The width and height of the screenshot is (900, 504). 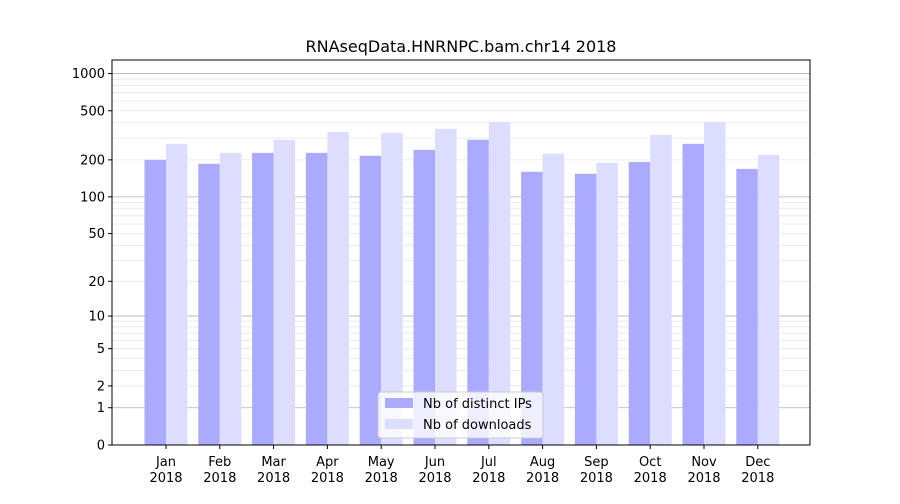 What do you see at coordinates (92, 260) in the screenshot?
I see `y-axis: 0 1 2 5 10 20 50 100 200 500 1000` at bounding box center [92, 260].